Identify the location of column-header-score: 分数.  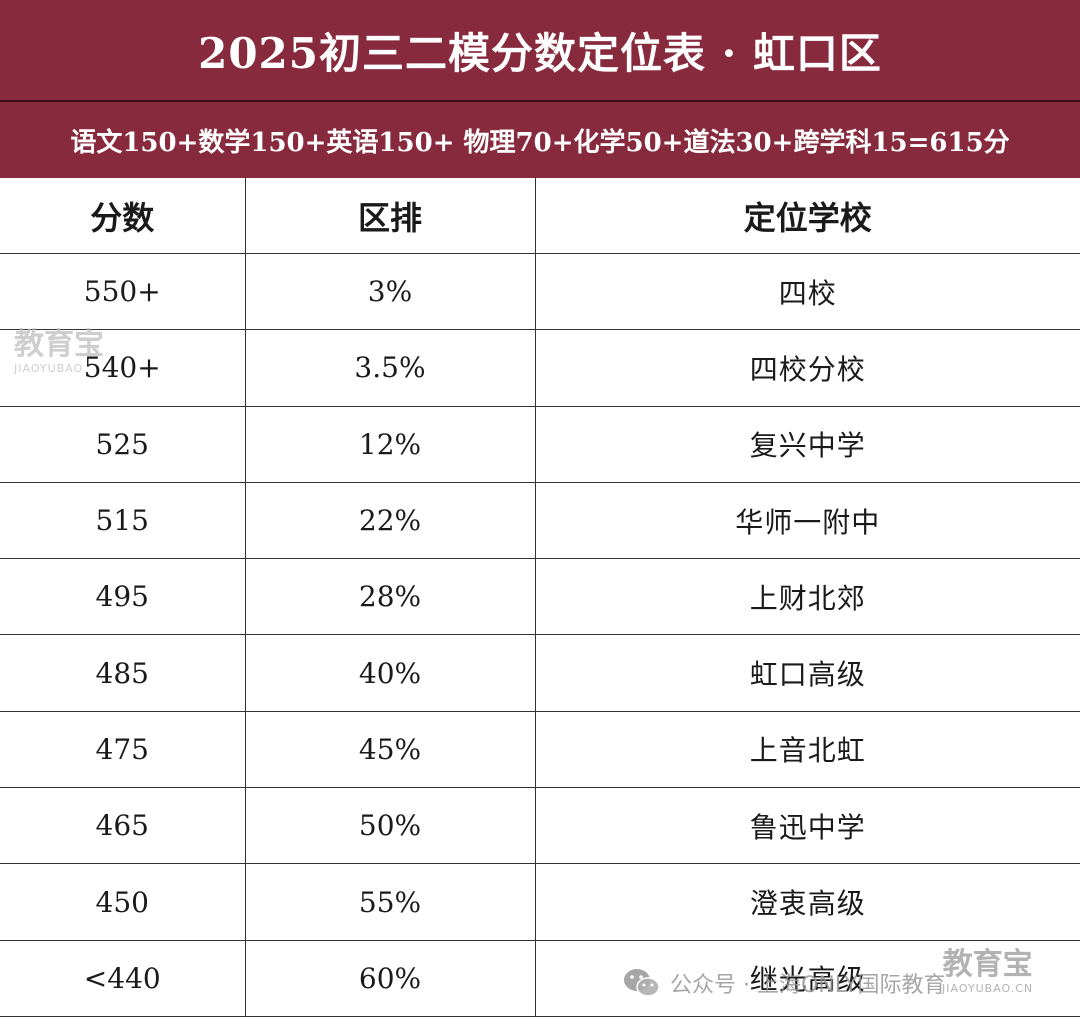
(123, 216).